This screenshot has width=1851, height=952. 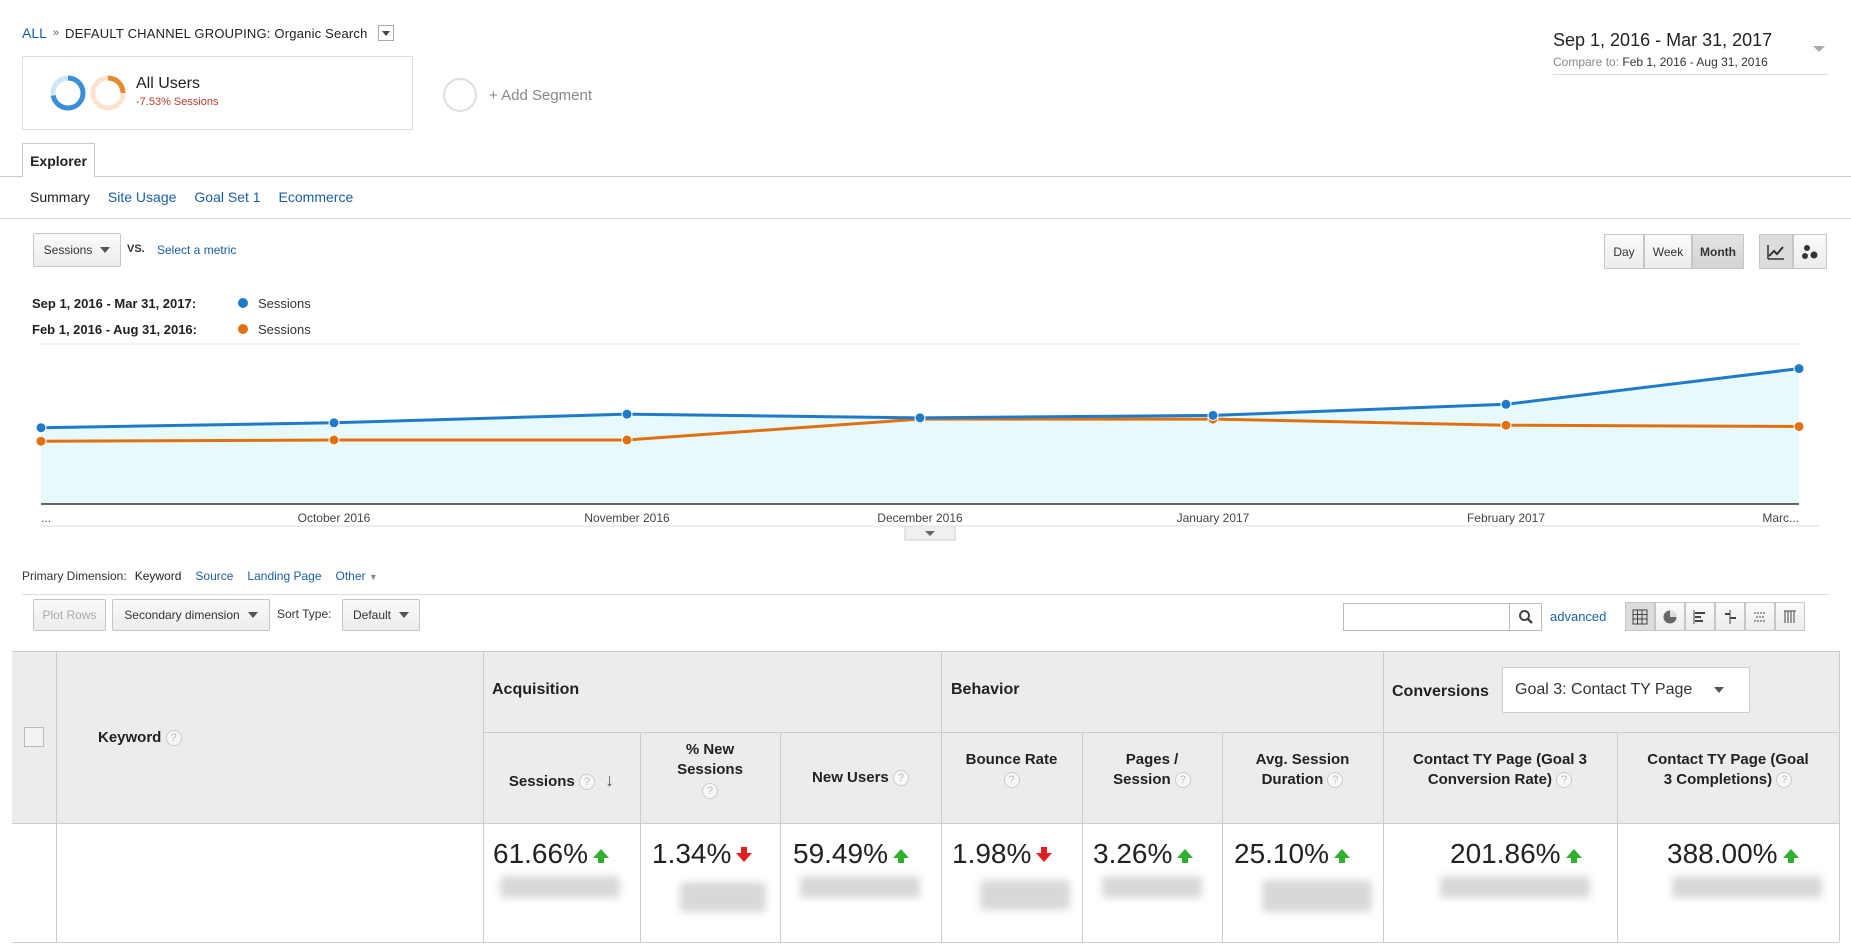 What do you see at coordinates (1718, 780) in the screenshot?
I see `col-goal-comp-l2: 3 Completions)` at bounding box center [1718, 780].